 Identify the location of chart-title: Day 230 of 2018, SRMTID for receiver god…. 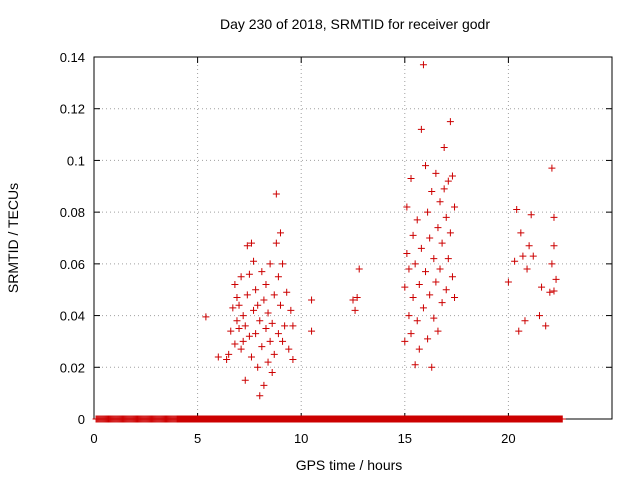
(355, 24).